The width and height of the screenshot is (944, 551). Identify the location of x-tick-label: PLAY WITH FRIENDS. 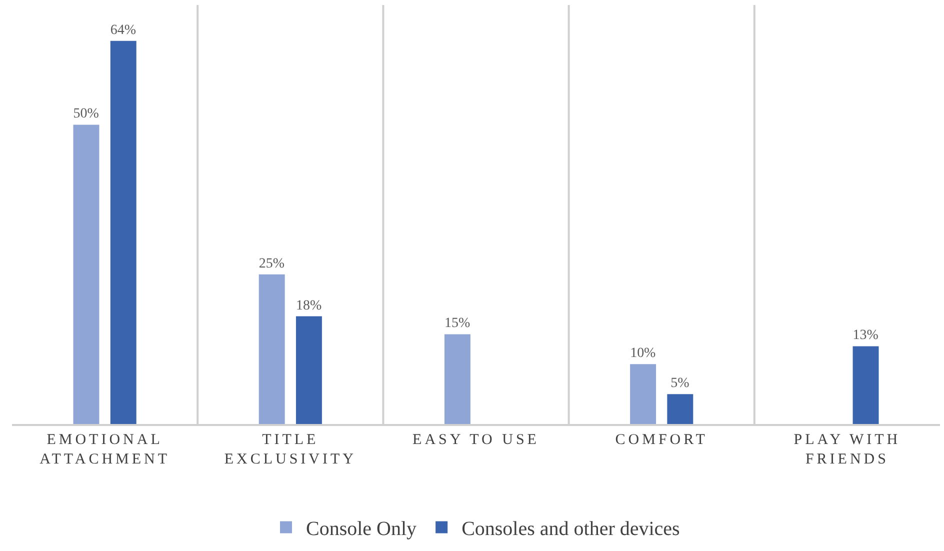
(847, 450).